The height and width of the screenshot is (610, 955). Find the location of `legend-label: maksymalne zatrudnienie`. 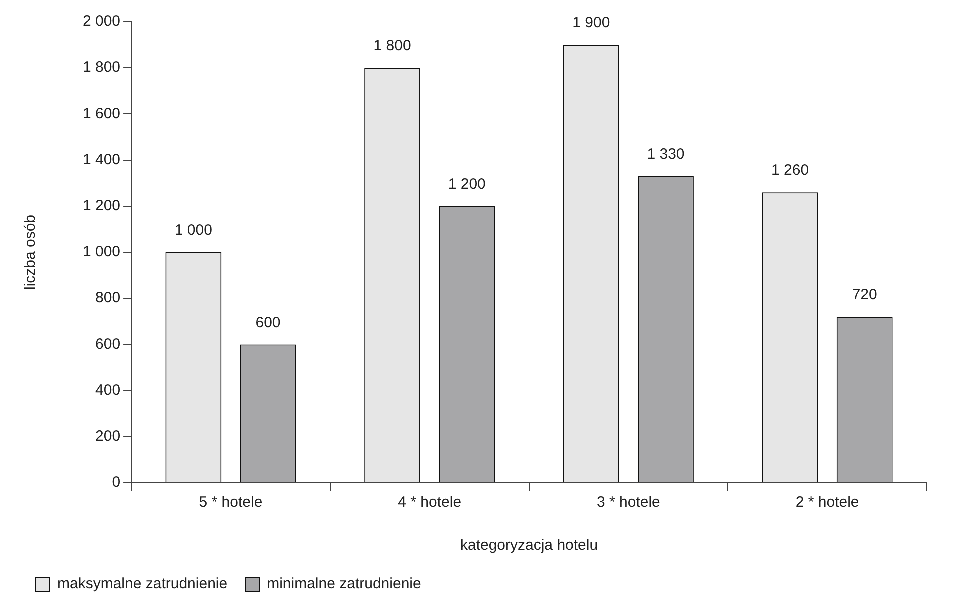

legend-label: maksymalne zatrudnienie is located at coordinates (143, 584).